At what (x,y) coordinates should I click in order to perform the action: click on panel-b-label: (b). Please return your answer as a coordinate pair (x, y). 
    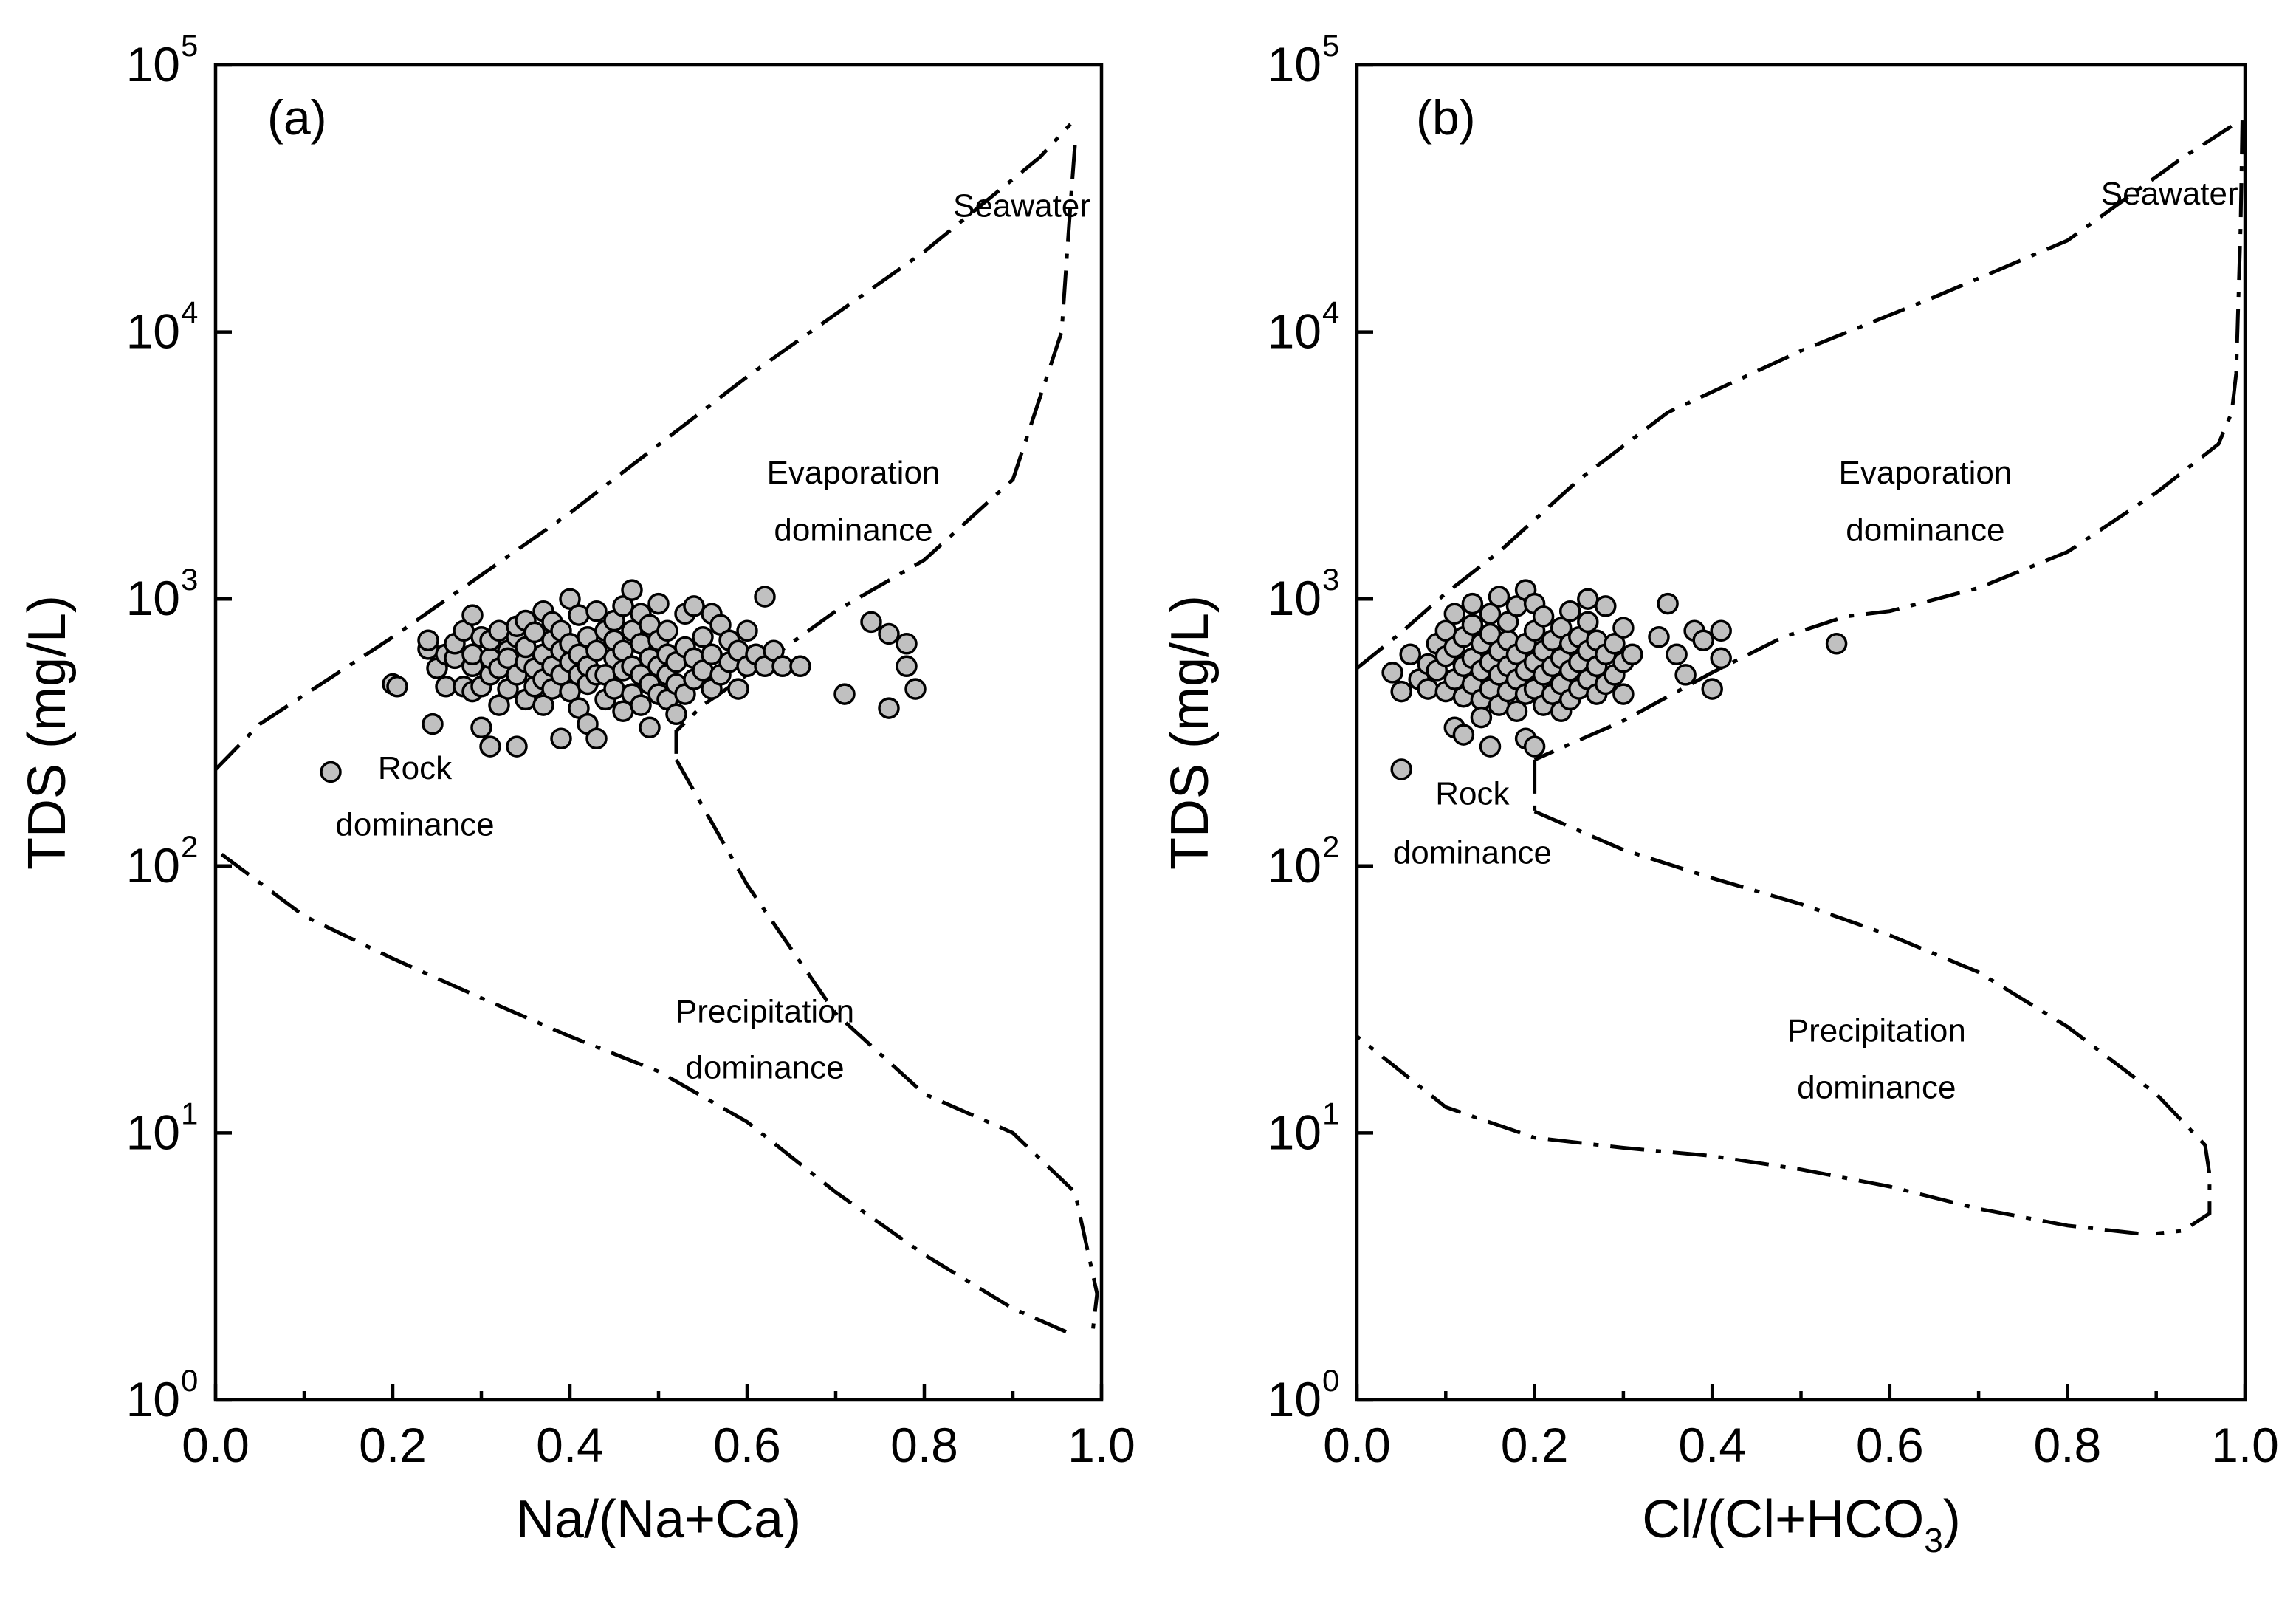
    Looking at the image, I should click on (1446, 117).